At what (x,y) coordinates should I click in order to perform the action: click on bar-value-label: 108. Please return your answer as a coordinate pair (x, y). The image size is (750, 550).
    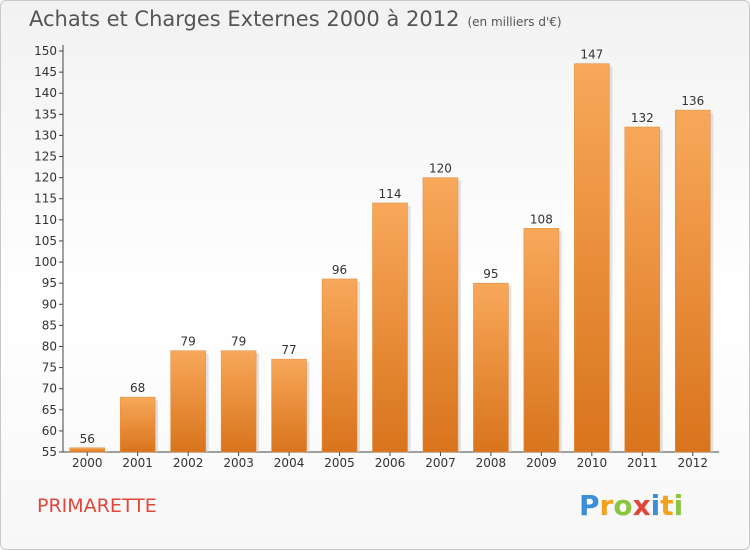
    Looking at the image, I should click on (541, 219).